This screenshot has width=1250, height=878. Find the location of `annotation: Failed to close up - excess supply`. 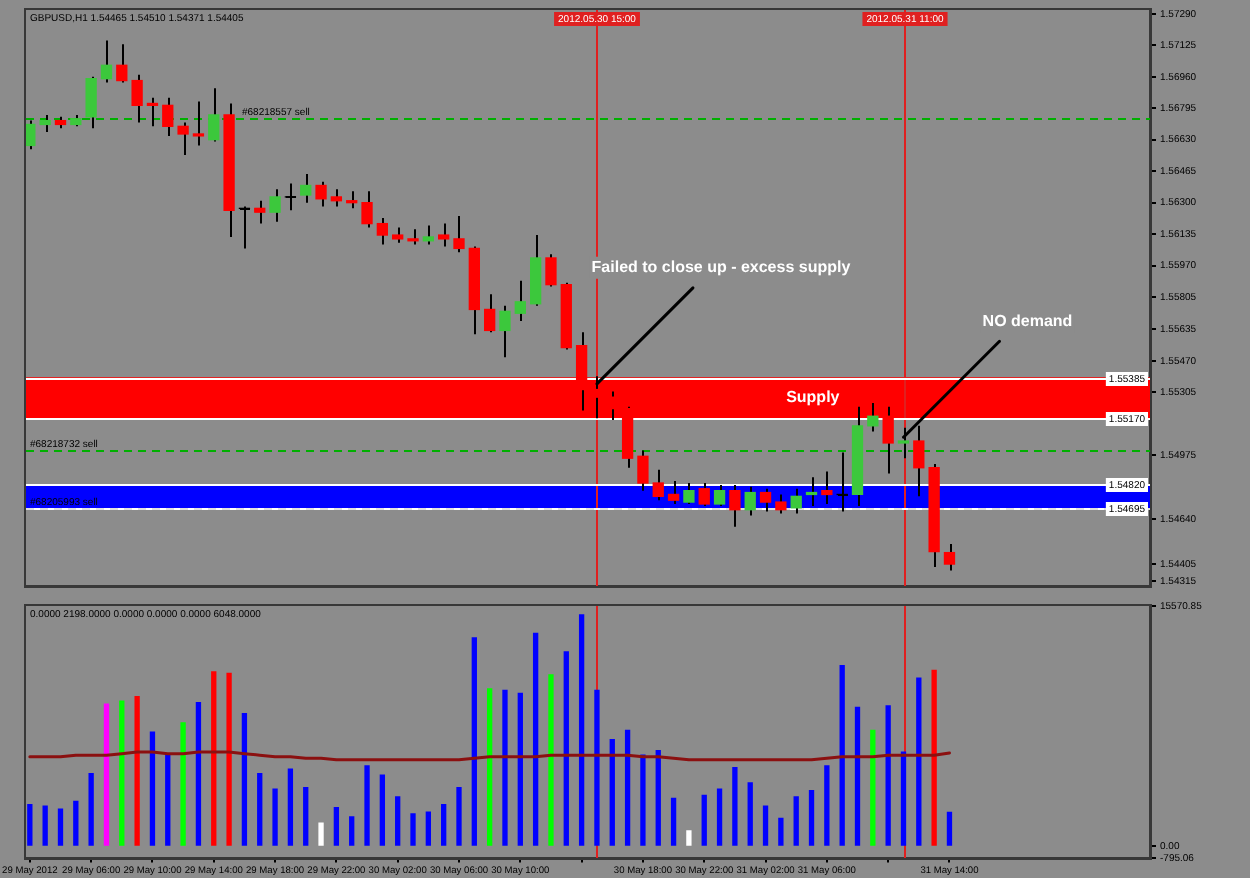

annotation: Failed to close up - excess supply is located at coordinates (721, 267).